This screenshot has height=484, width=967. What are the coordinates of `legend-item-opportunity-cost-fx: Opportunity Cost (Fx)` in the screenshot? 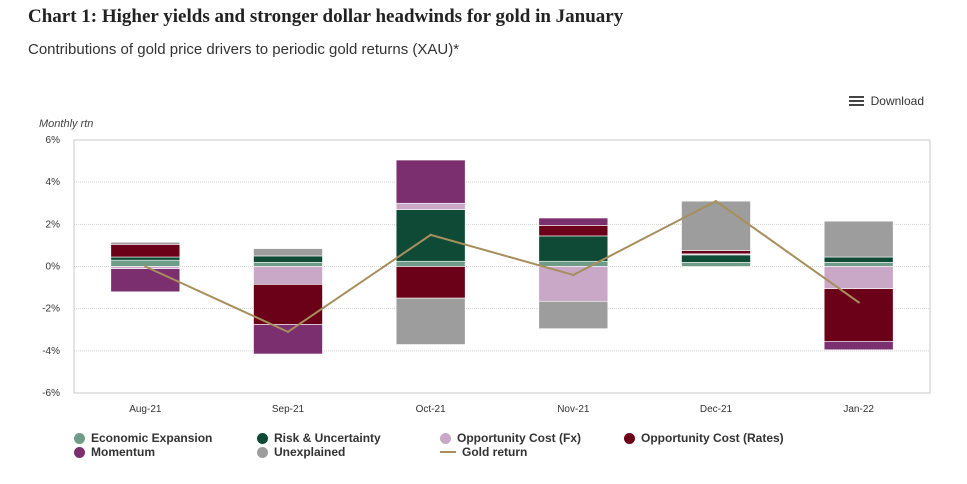 It's located at (510, 438).